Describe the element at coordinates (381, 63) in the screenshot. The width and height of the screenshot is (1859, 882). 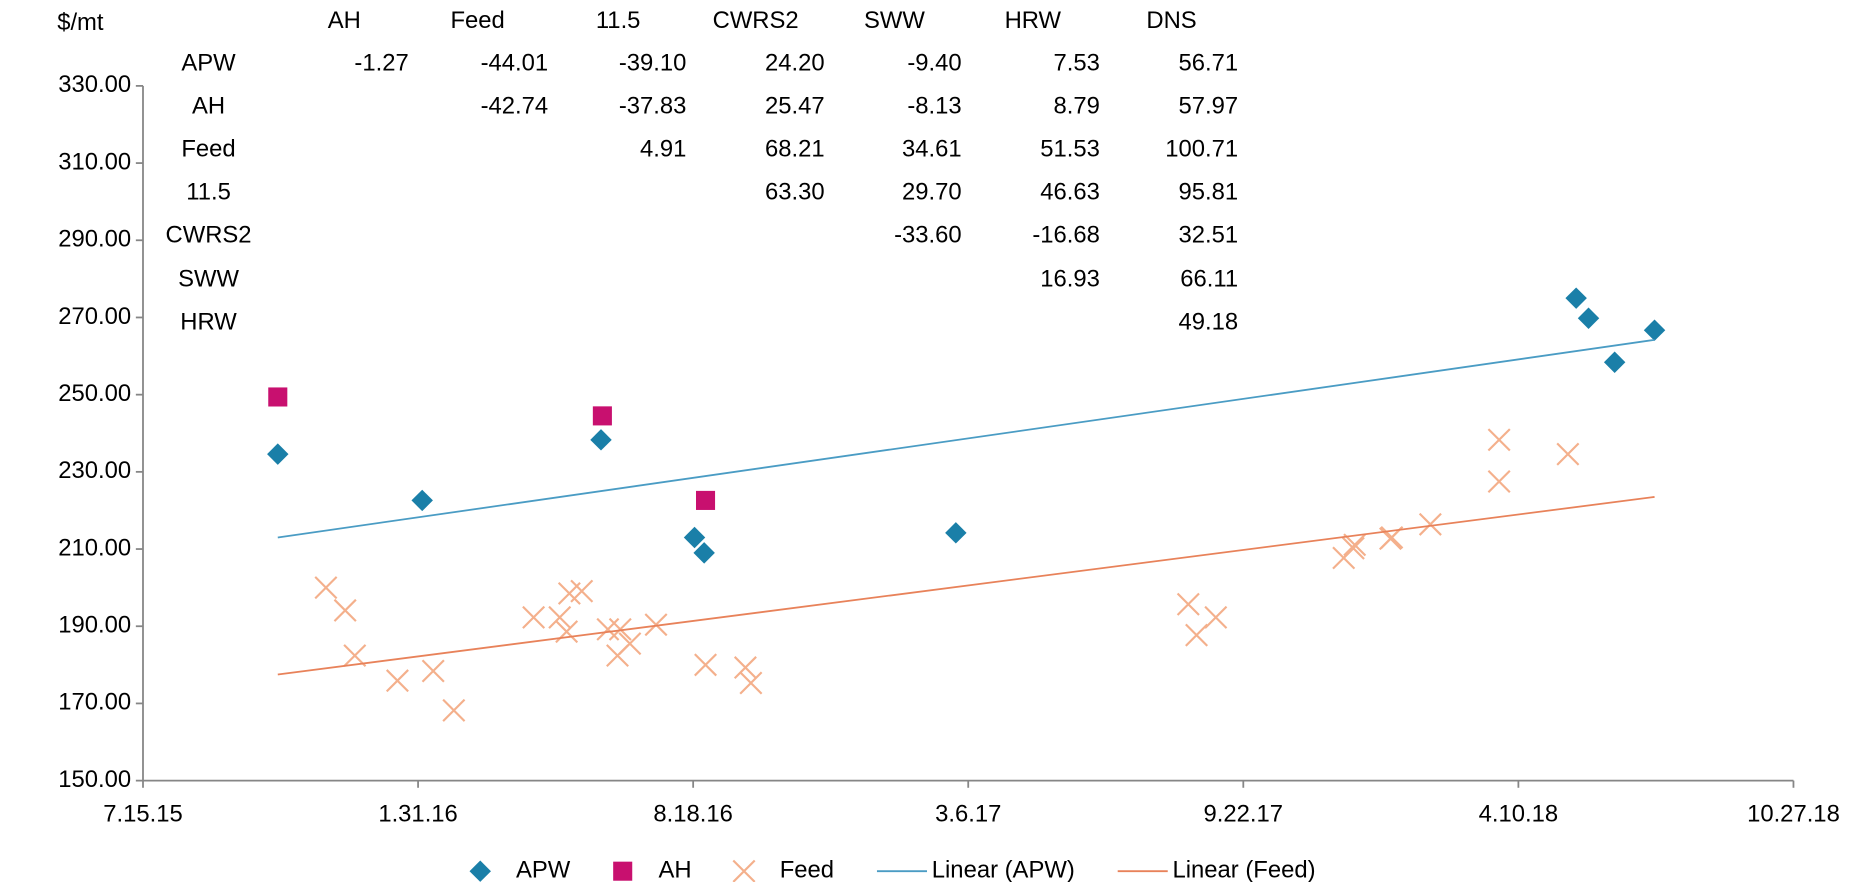
I see `table-cell: -1.27` at that location.